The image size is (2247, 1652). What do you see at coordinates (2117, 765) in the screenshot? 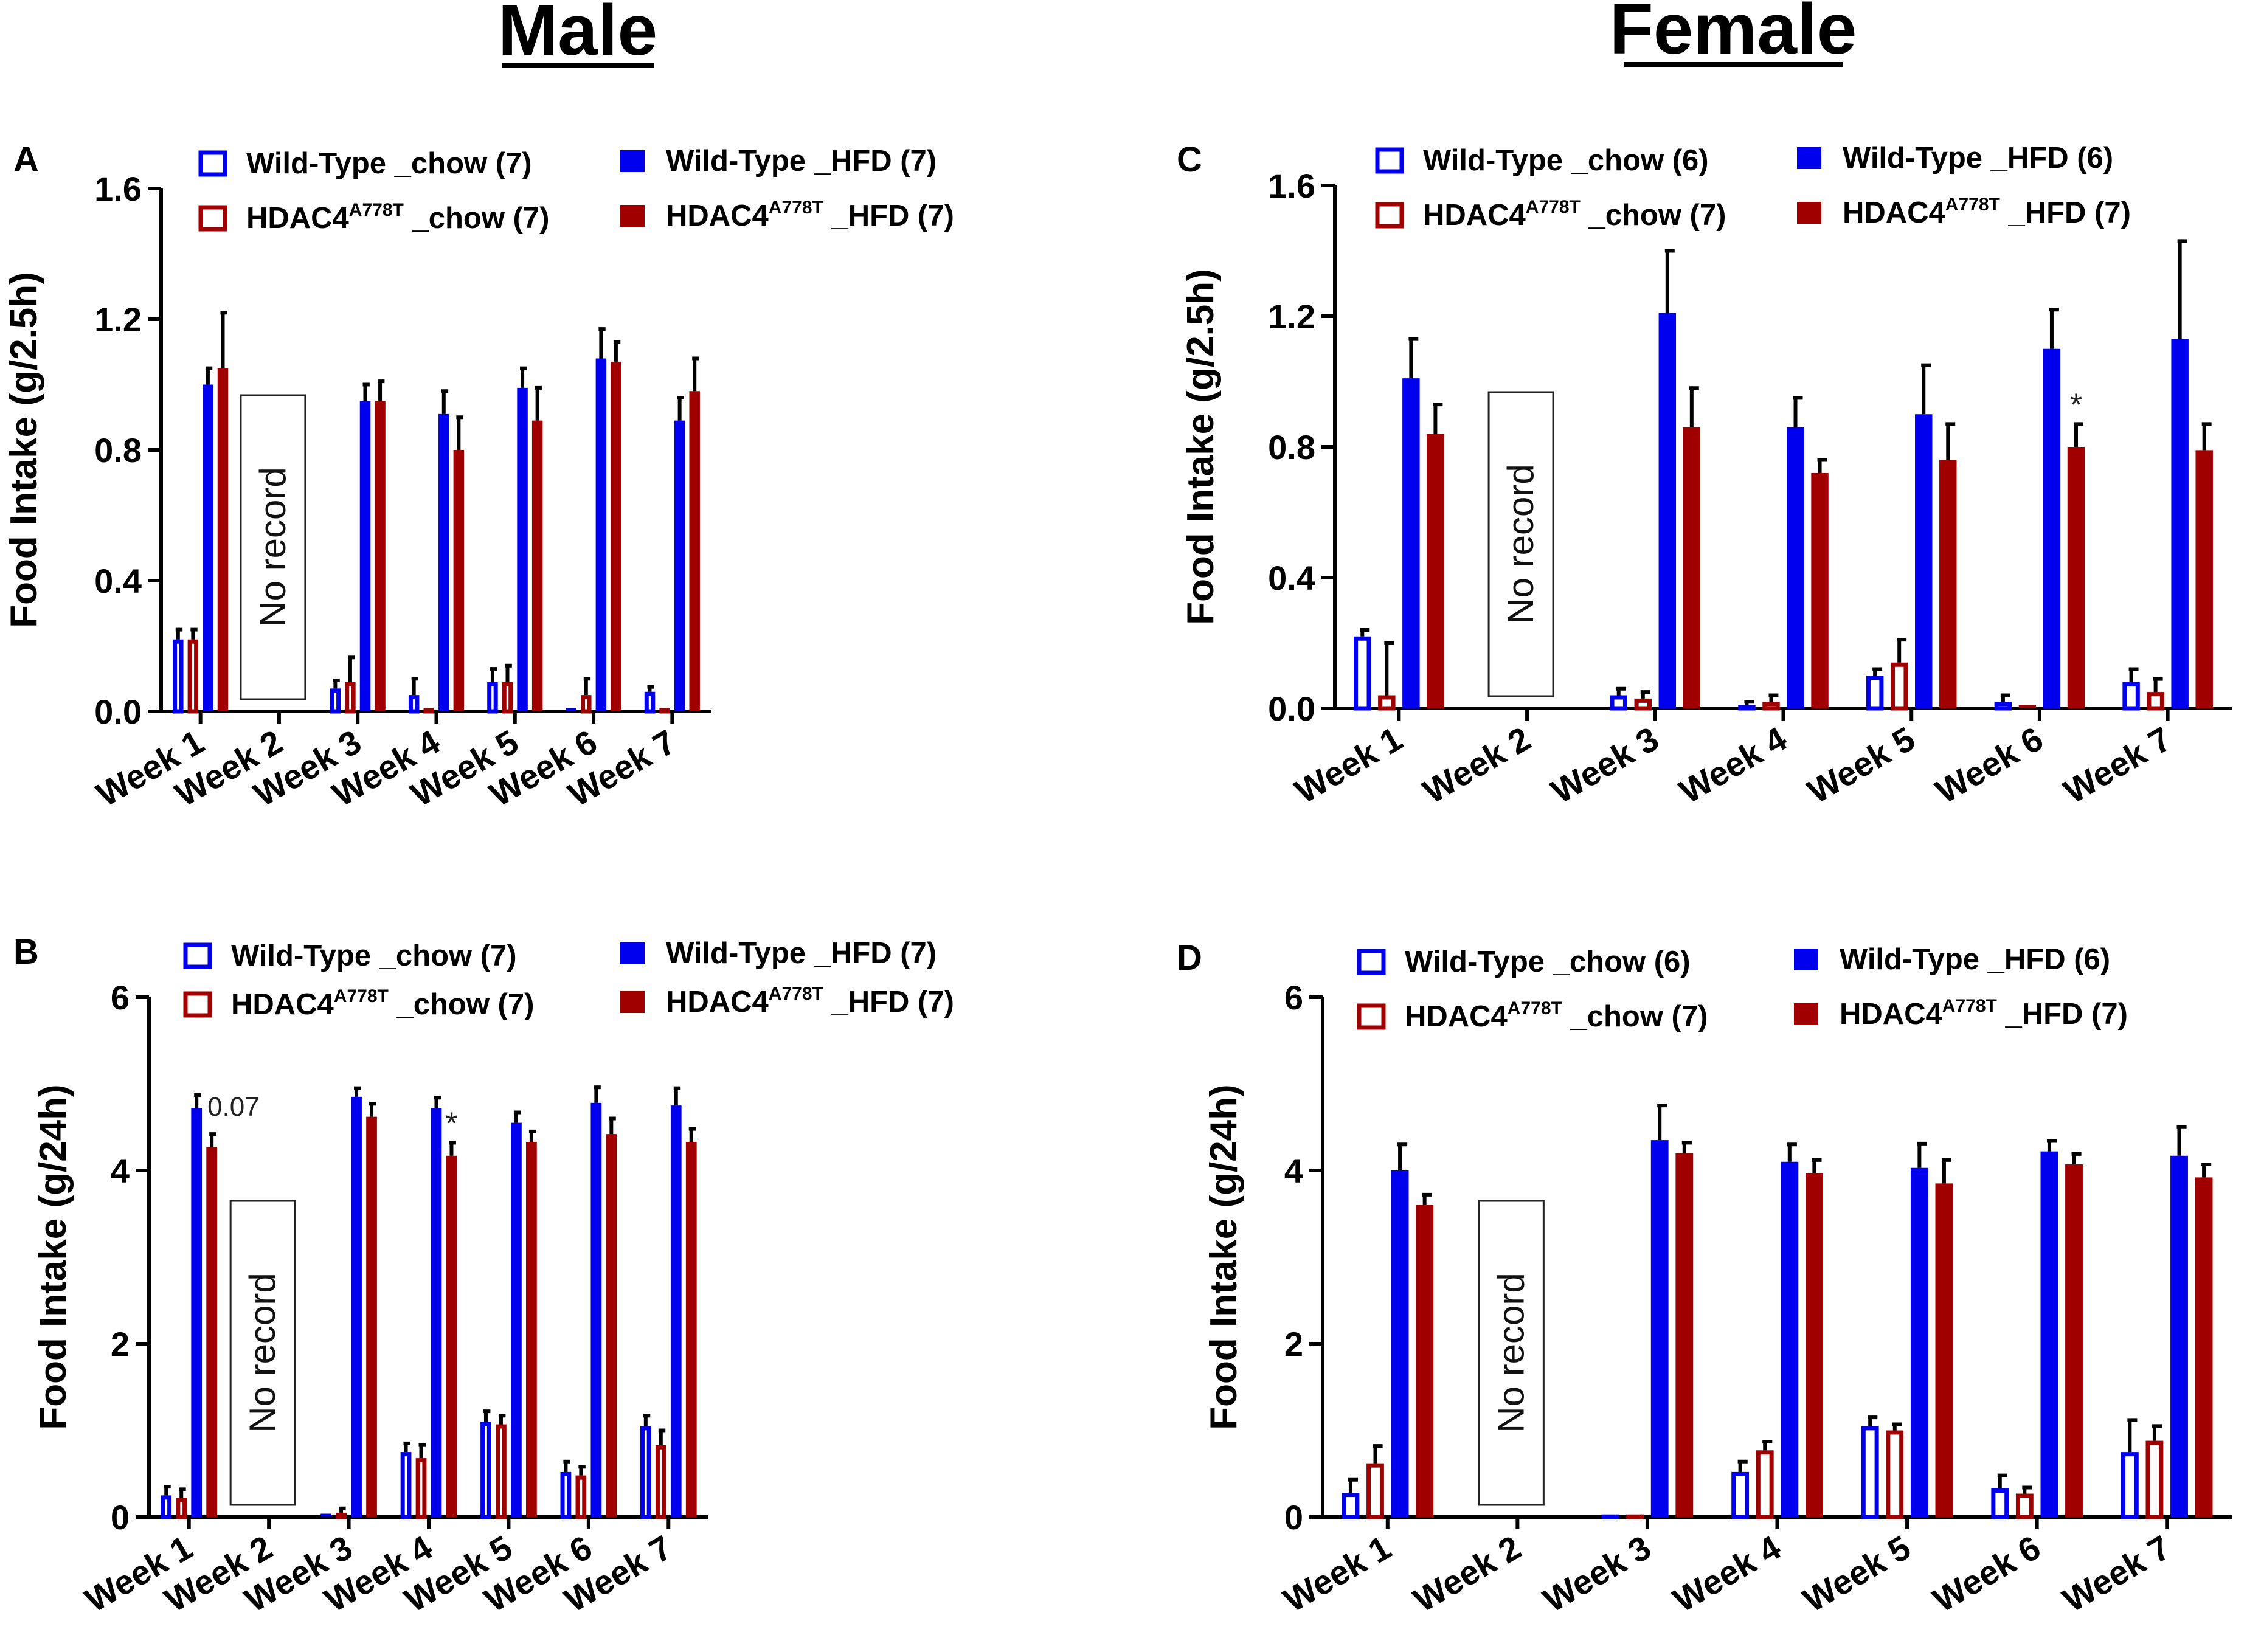
I see `x-tick-label: Week 7` at bounding box center [2117, 765].